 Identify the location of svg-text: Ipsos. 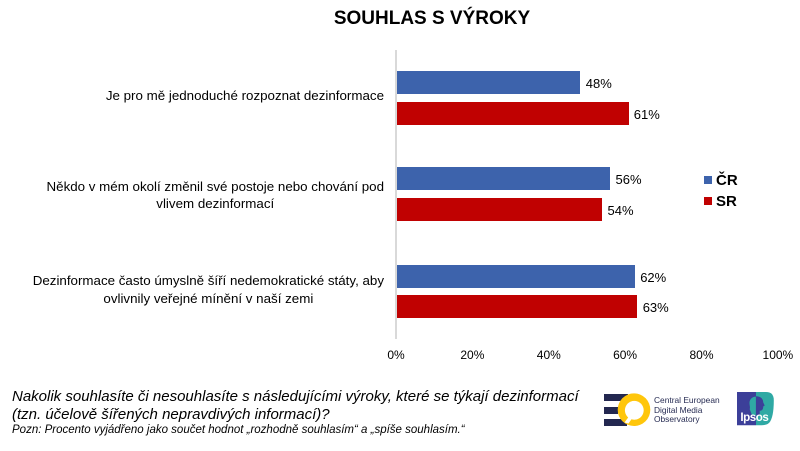
(754, 416).